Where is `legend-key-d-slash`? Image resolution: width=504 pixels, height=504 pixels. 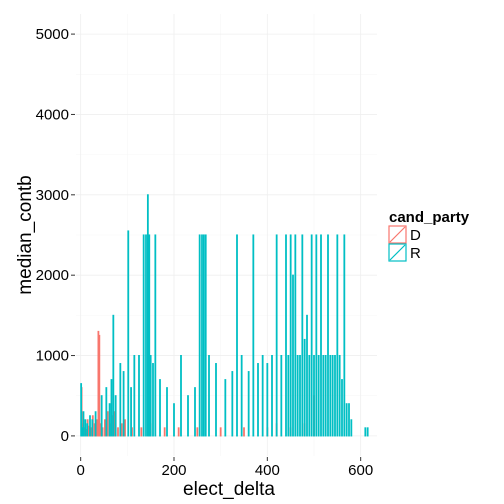 legend-key-d-slash is located at coordinates (397, 234).